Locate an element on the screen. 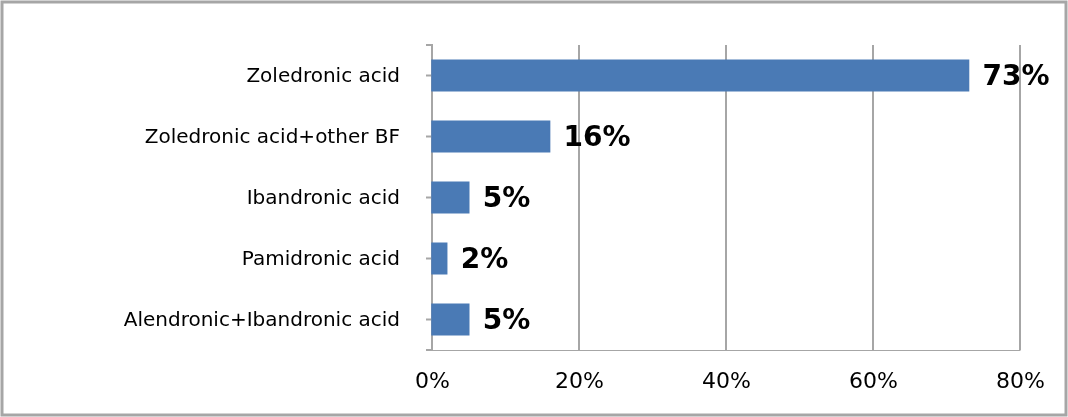 The height and width of the screenshot is (417, 1068). y-tick-label: Alendronic+Ibandronic acid is located at coordinates (261, 318).